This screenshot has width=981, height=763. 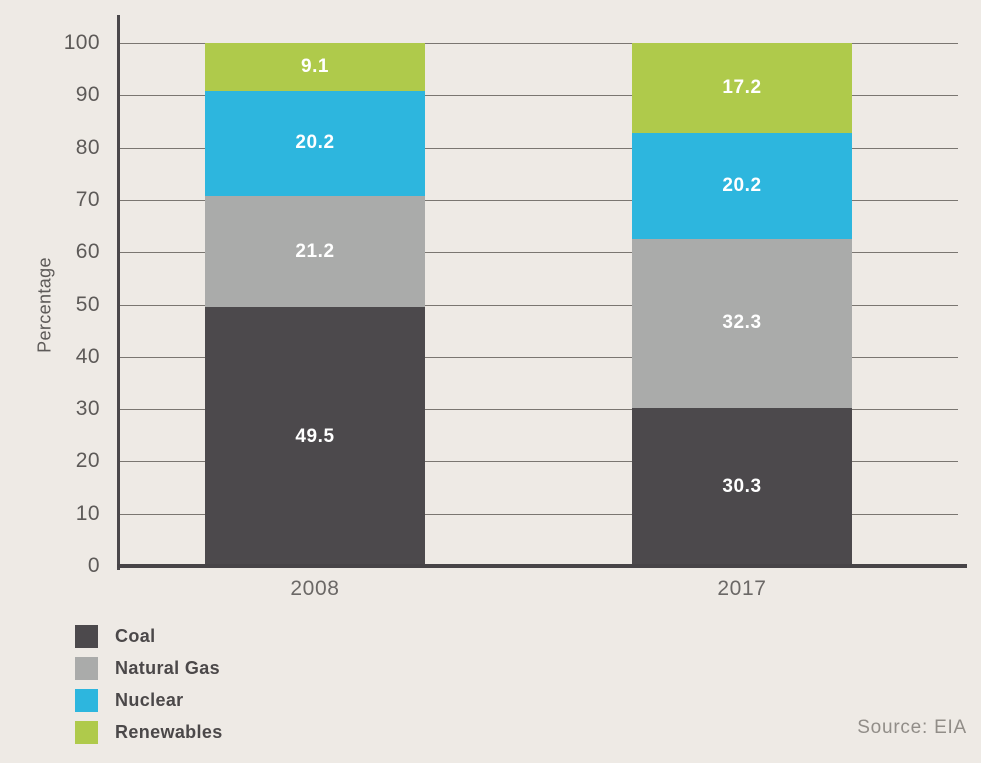 I want to click on legend-item-natural-gas: Natural Gas, so click(x=149, y=668).